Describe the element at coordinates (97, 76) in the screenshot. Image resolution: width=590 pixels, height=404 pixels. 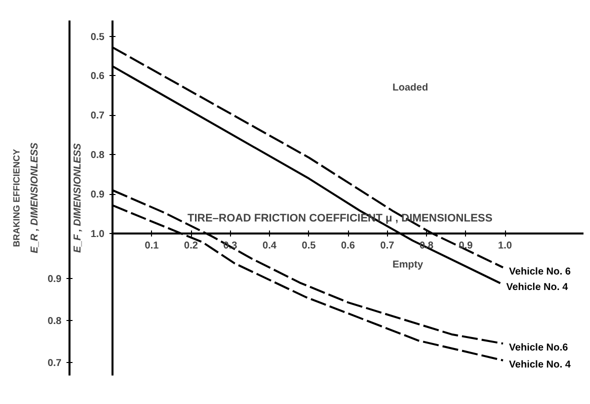
I see `y-tick-label: 0.6` at that location.